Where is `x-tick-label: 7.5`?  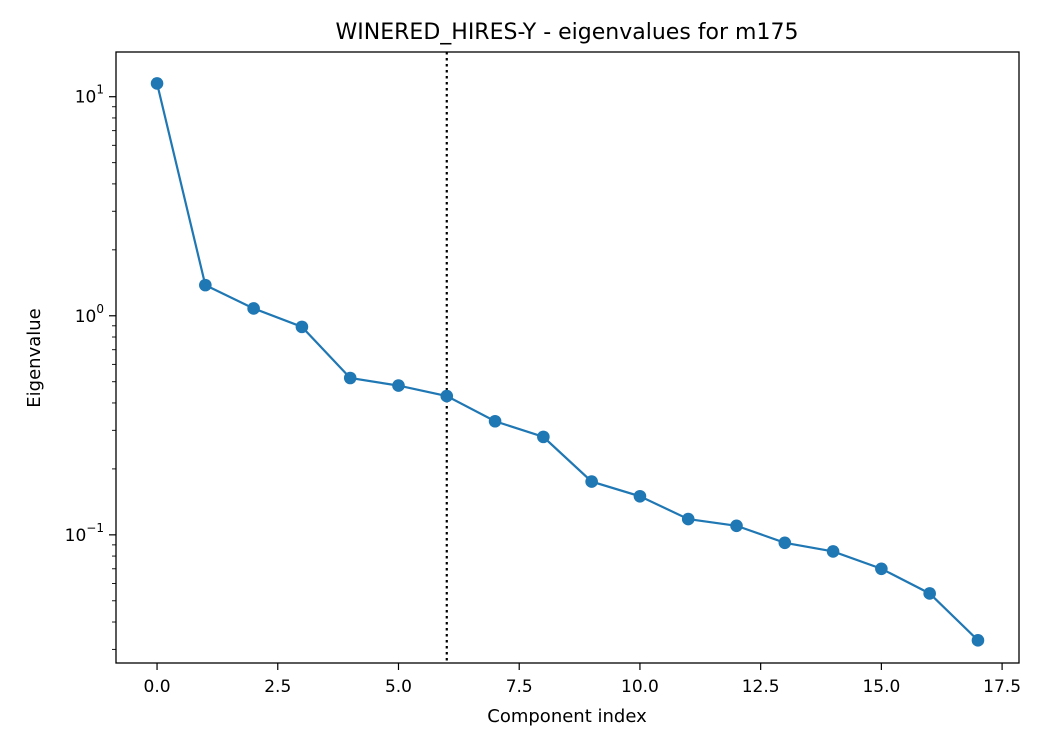 x-tick-label: 7.5 is located at coordinates (519, 687).